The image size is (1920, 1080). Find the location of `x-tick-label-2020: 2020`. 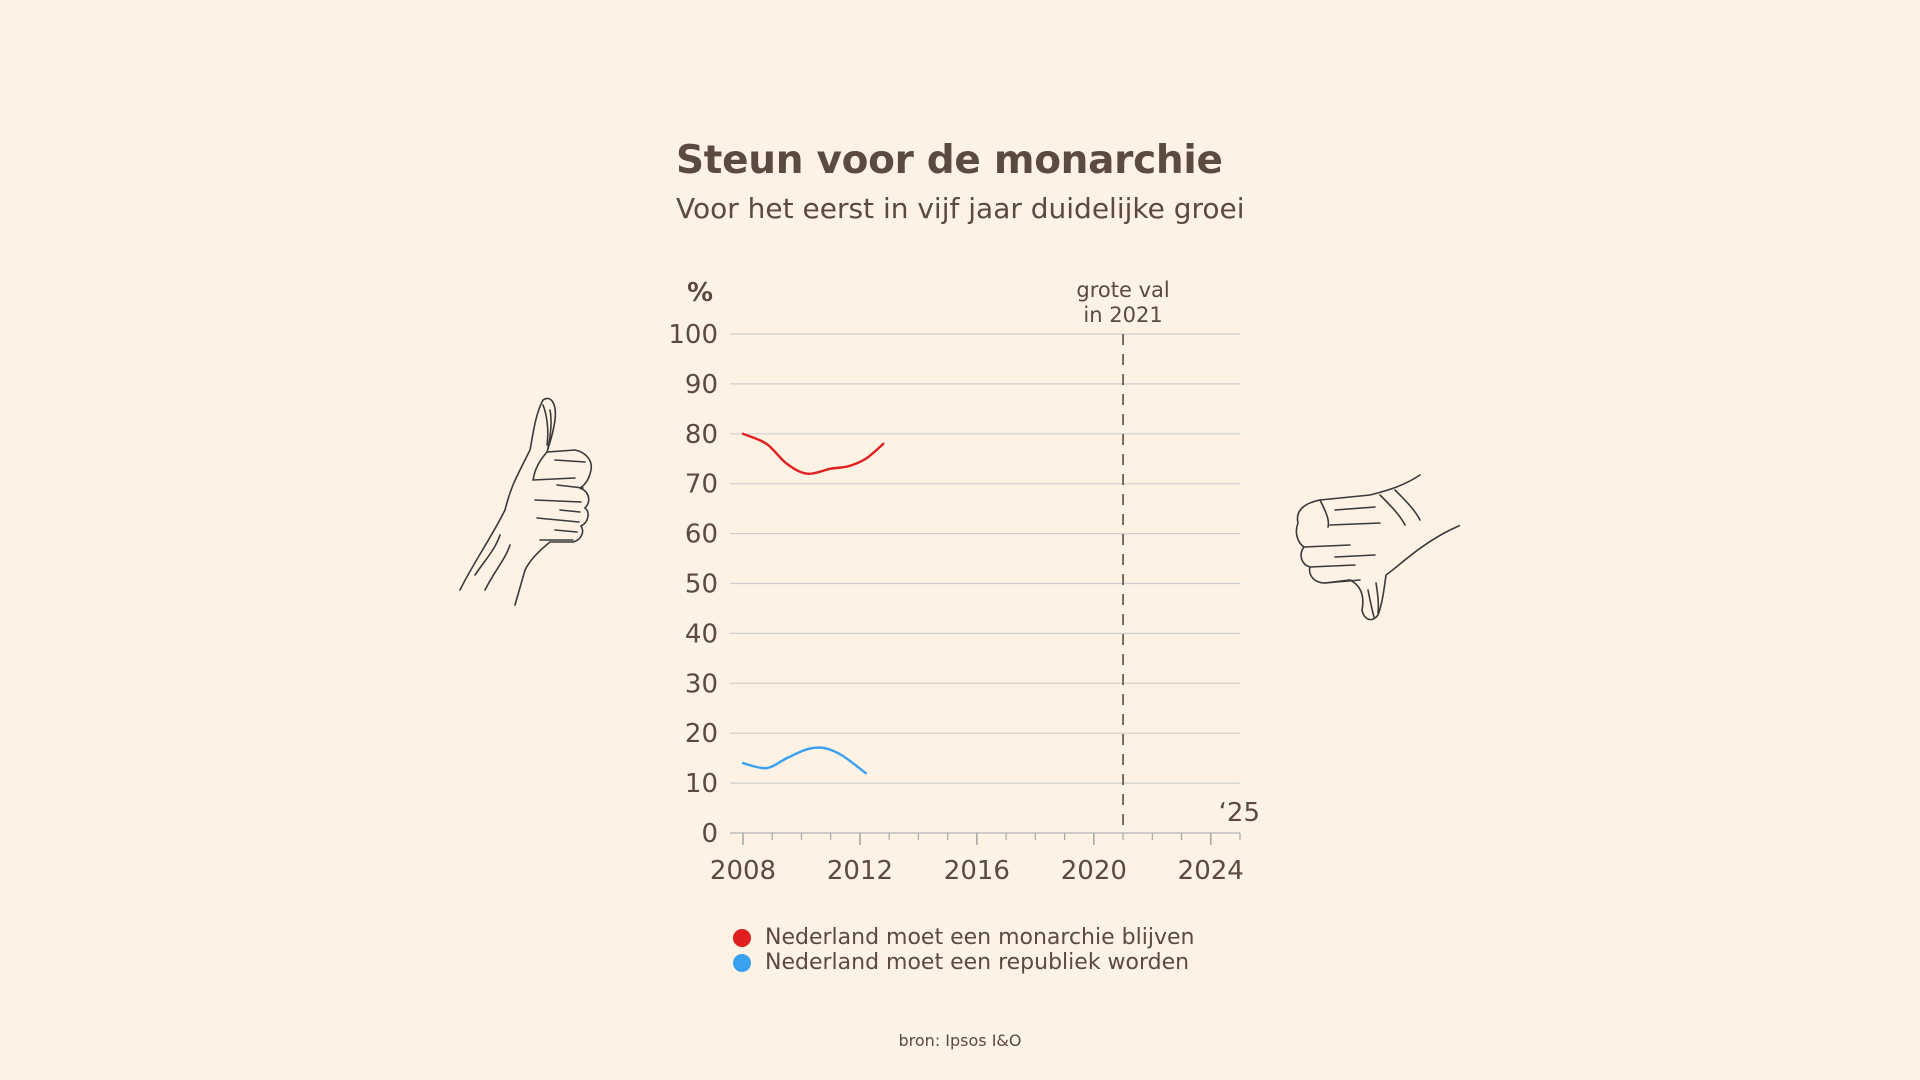

x-tick-label-2020: 2020 is located at coordinates (1094, 871).